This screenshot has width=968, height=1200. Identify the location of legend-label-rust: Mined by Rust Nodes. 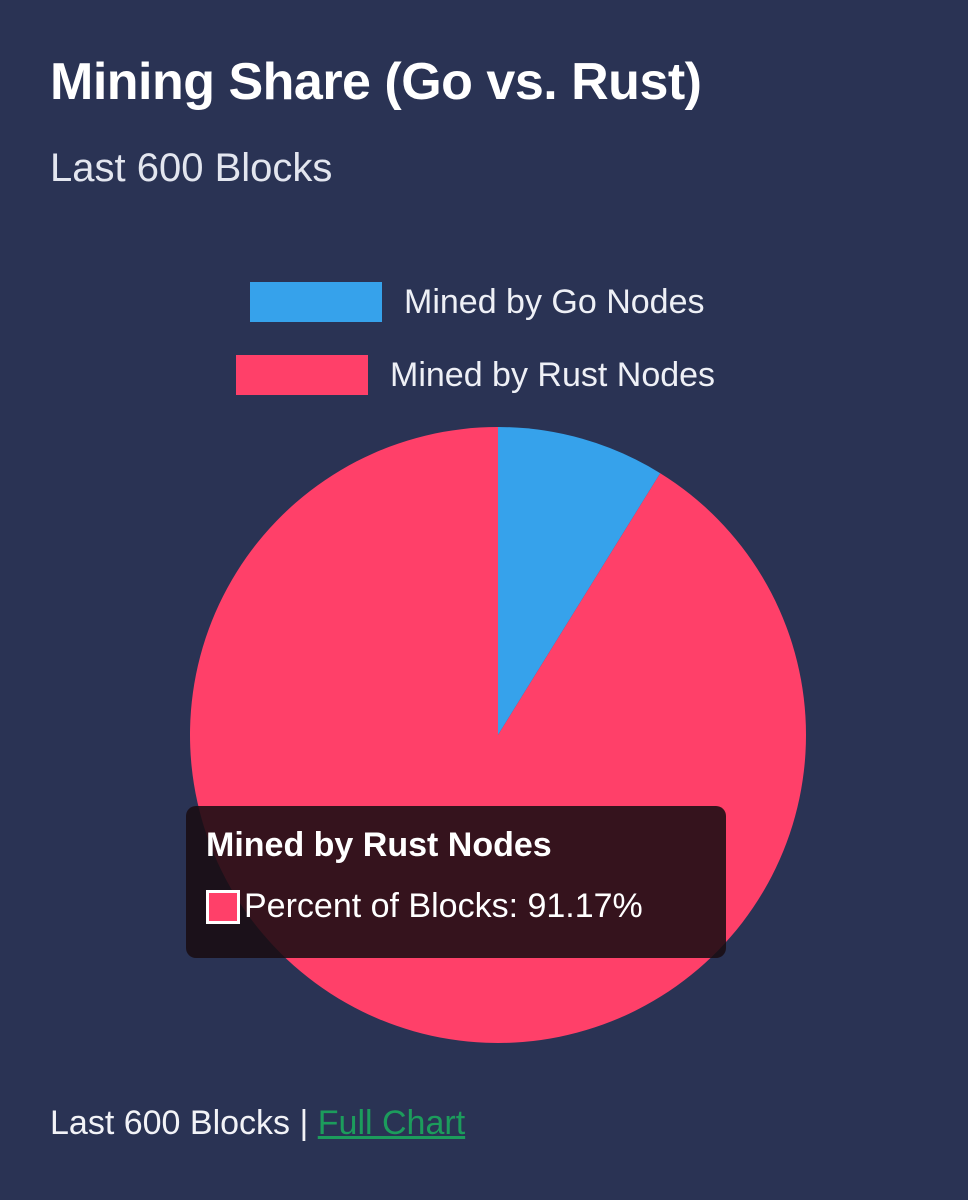
(553, 374).